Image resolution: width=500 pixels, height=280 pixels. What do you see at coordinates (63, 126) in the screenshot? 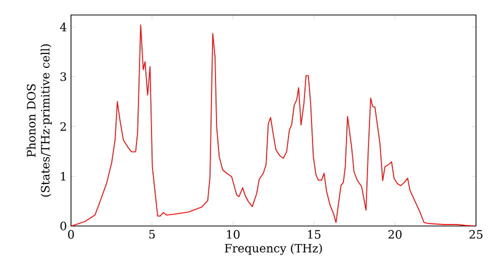
I see `y-tick-label: 2` at bounding box center [63, 126].